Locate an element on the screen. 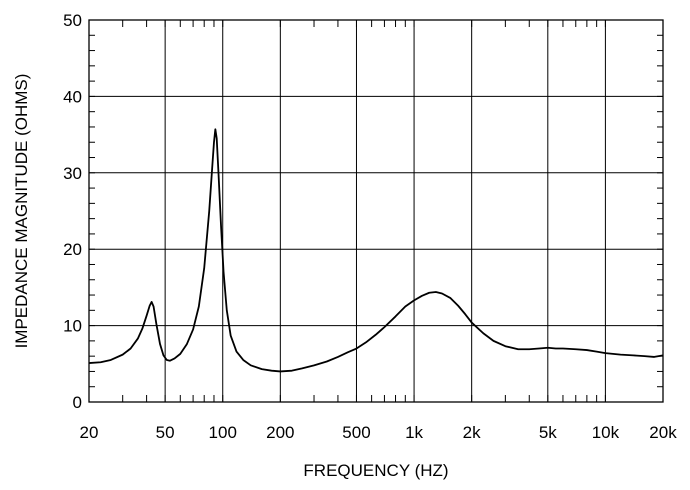  y-tick-label: 50 is located at coordinates (72, 20).